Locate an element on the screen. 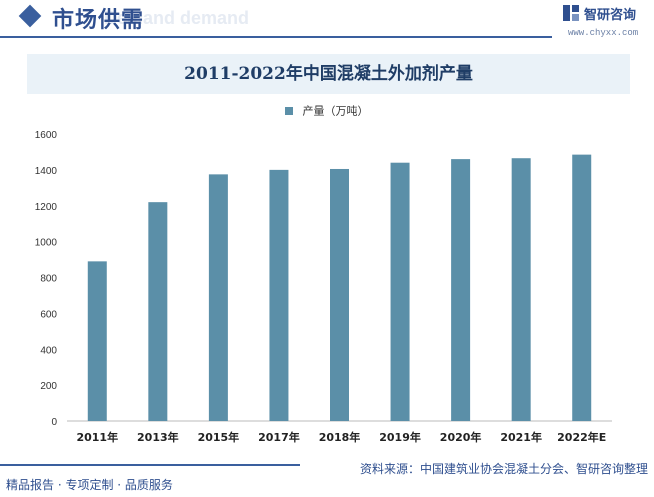 This screenshot has width=654, height=497. chart-legend: 产量（万吨） is located at coordinates (327, 109).